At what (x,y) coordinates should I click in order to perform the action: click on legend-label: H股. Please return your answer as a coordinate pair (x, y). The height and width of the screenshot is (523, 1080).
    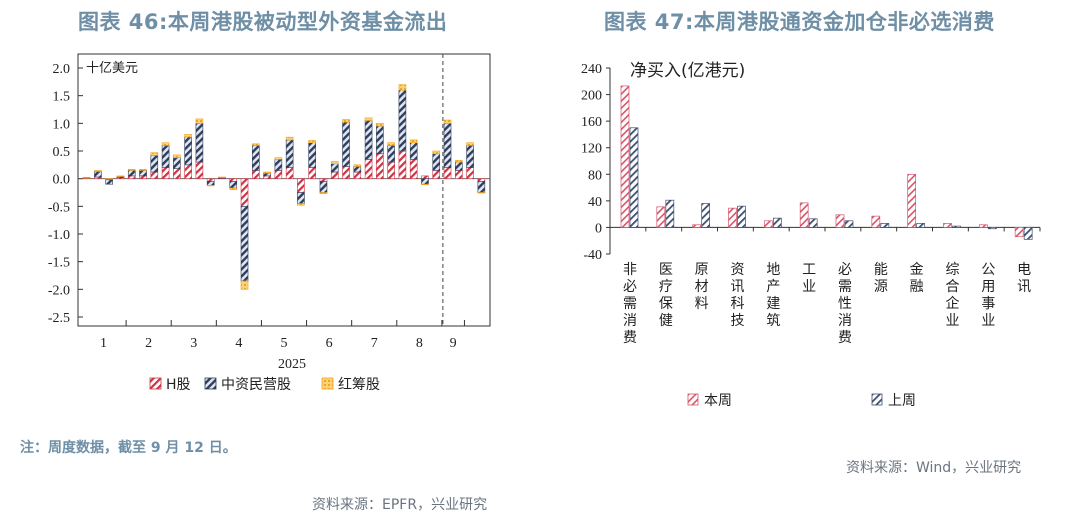
    Looking at the image, I should click on (178, 385).